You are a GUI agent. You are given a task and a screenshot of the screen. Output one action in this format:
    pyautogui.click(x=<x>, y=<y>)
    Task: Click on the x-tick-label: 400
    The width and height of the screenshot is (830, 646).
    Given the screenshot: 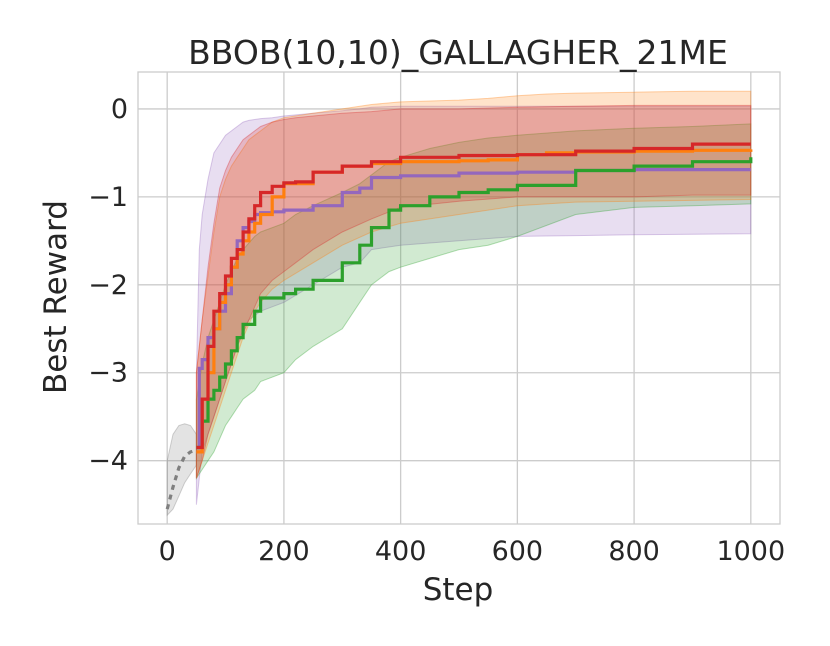 What is the action you would take?
    pyautogui.click(x=401, y=551)
    